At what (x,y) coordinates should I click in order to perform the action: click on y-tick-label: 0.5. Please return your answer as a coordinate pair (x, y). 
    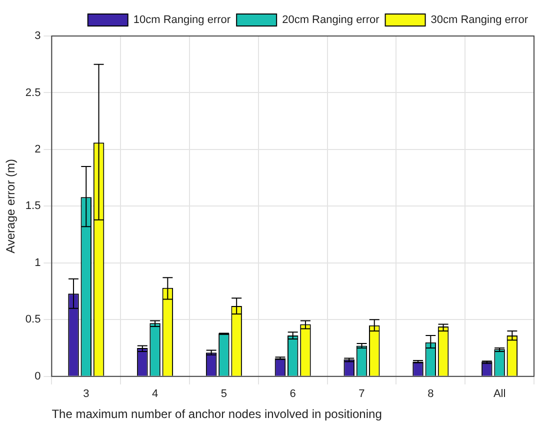
    Looking at the image, I should click on (33, 320).